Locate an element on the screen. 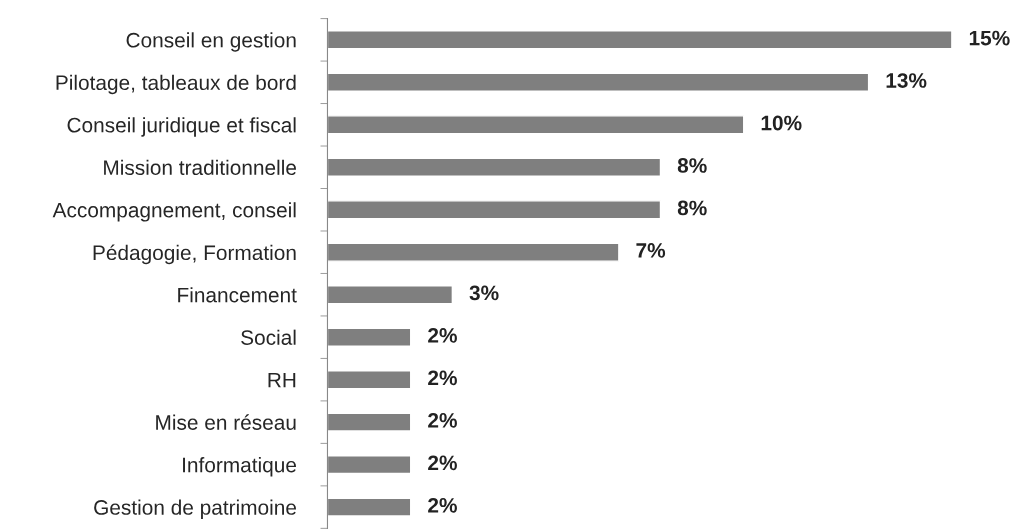  y-tick-label: Informatique is located at coordinates (239, 467).